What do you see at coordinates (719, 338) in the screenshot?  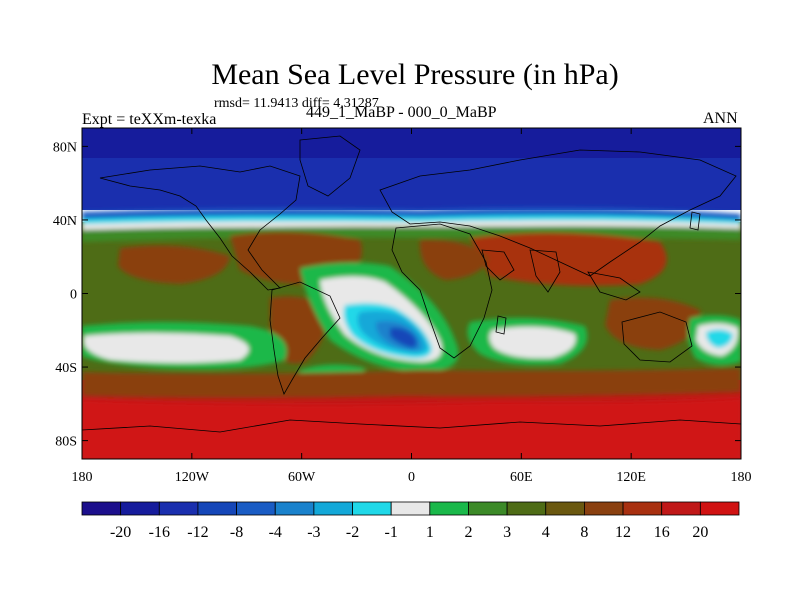 I see `cyan-epac` at bounding box center [719, 338].